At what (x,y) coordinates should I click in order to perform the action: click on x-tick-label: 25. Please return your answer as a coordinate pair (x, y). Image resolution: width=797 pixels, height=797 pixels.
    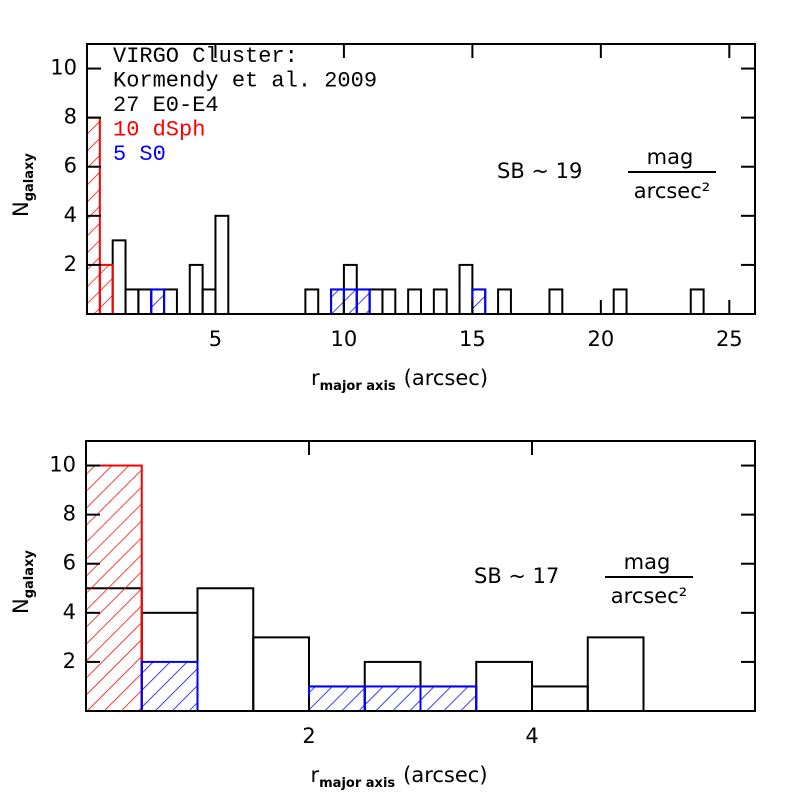
    Looking at the image, I should click on (729, 339).